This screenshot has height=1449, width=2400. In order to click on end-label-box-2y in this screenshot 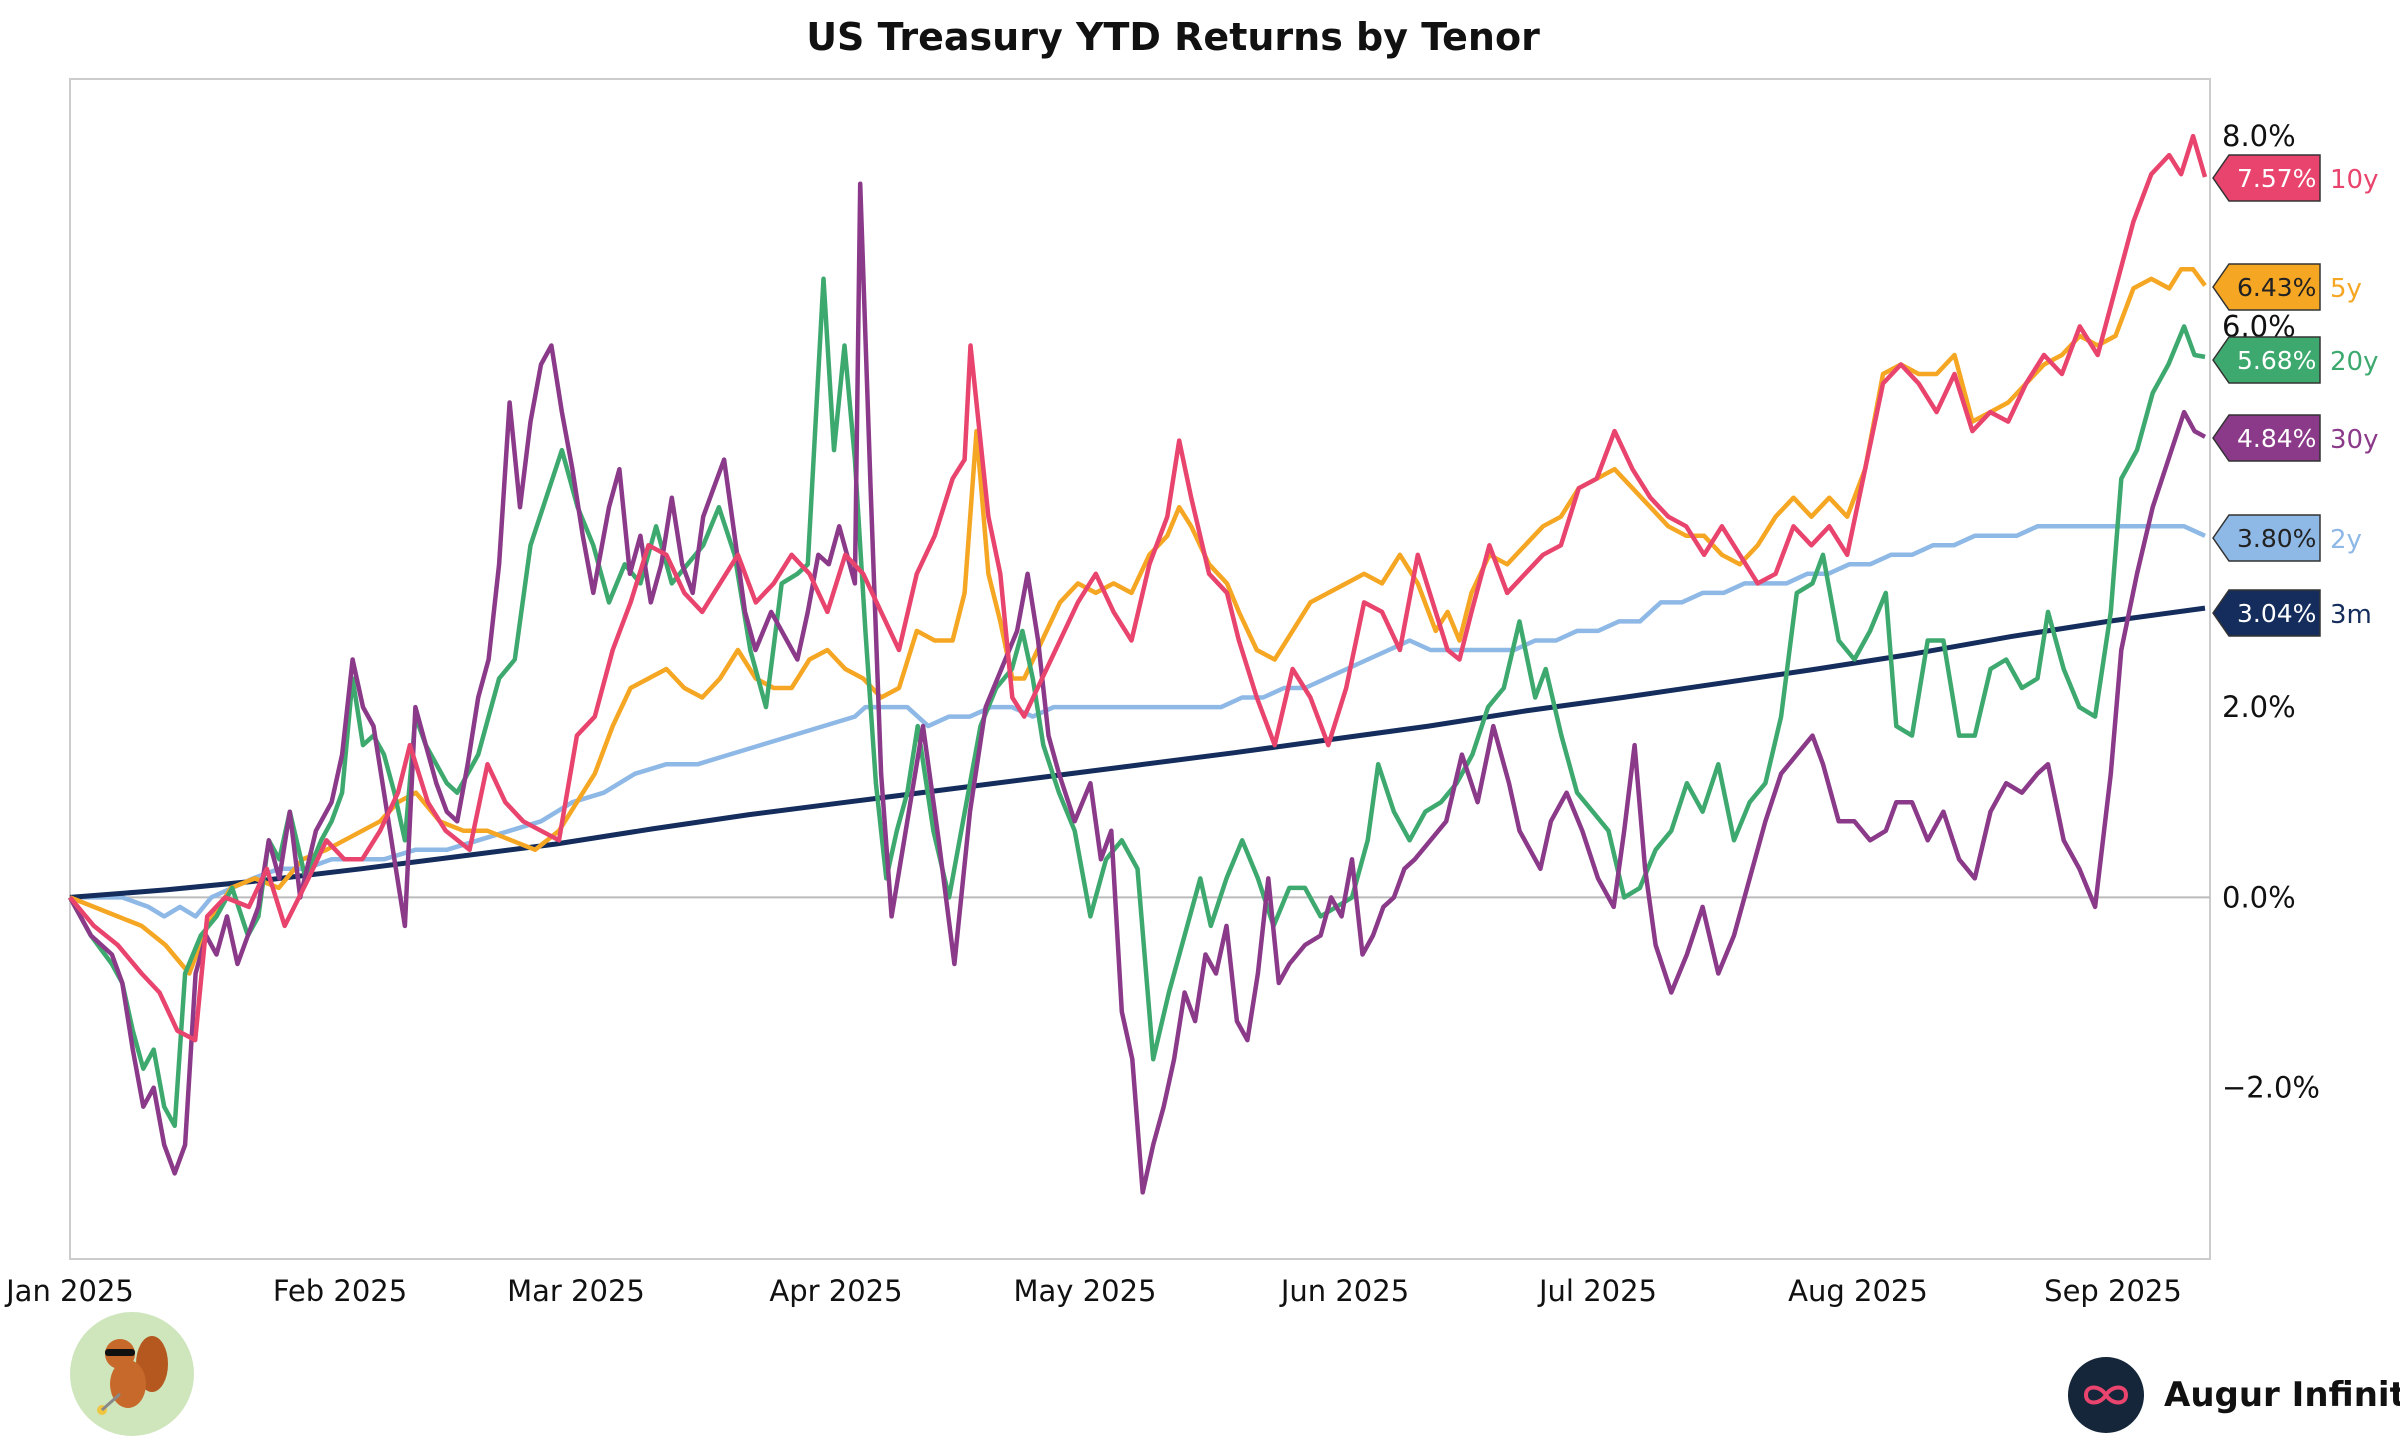, I will do `click(2266, 538)`.